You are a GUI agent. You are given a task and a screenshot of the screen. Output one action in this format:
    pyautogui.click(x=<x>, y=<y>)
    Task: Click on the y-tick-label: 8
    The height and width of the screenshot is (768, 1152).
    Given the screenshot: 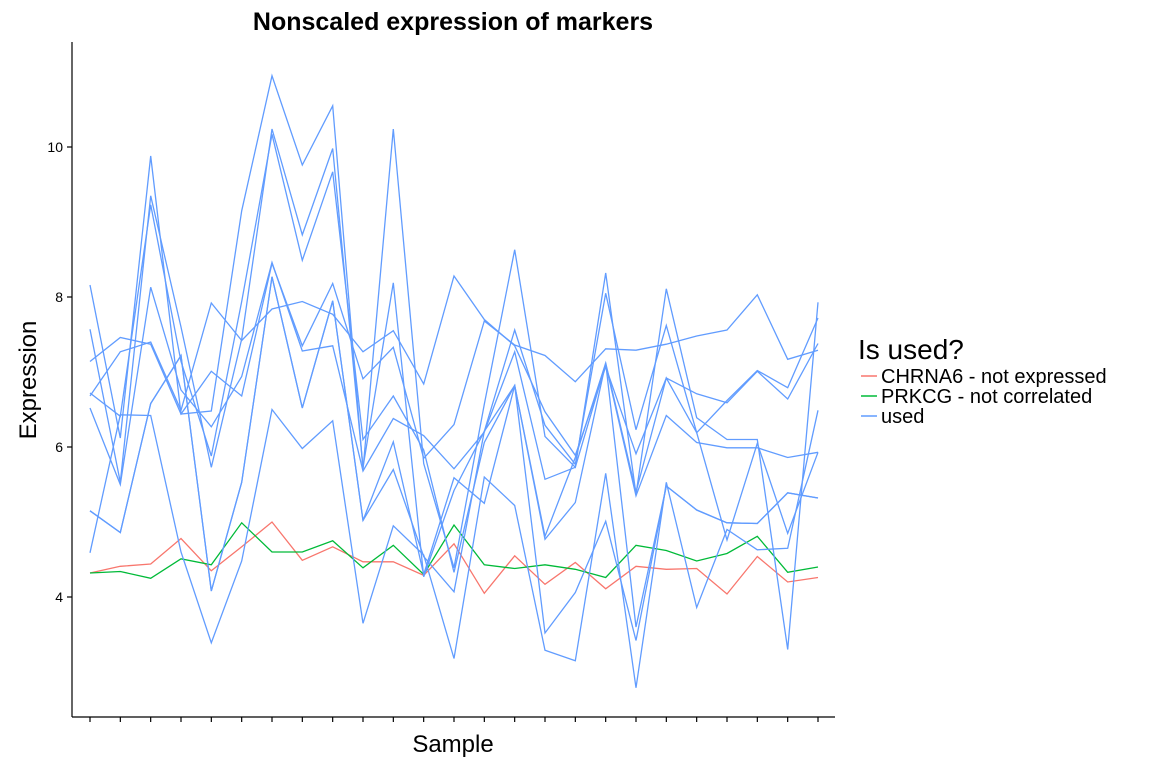 What is the action you would take?
    pyautogui.click(x=59, y=297)
    